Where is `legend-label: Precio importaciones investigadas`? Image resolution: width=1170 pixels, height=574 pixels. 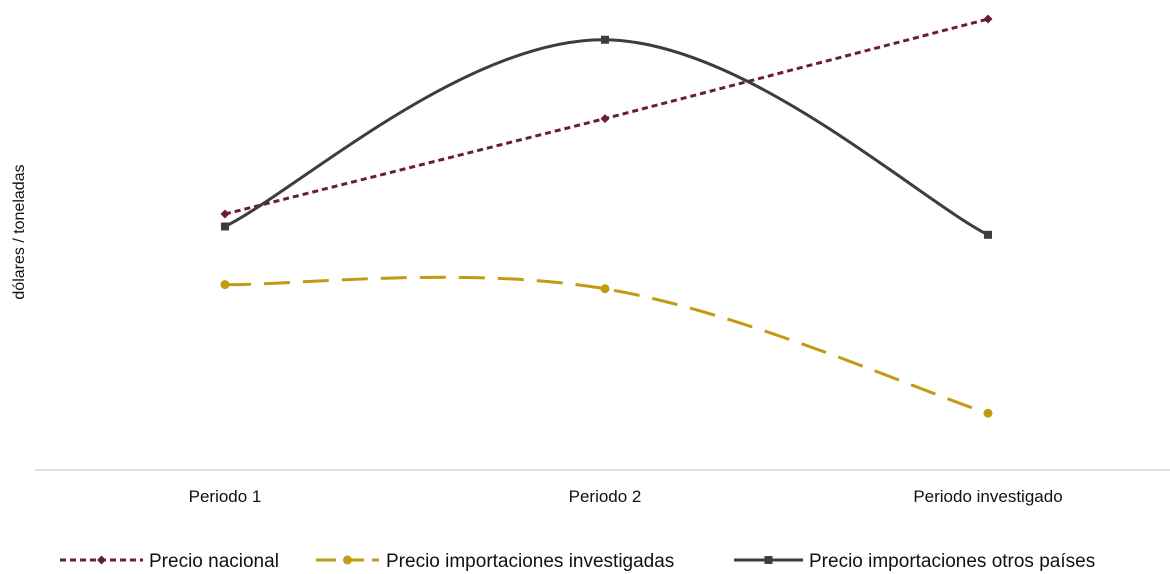 legend-label: Precio importaciones investigadas is located at coordinates (530, 561).